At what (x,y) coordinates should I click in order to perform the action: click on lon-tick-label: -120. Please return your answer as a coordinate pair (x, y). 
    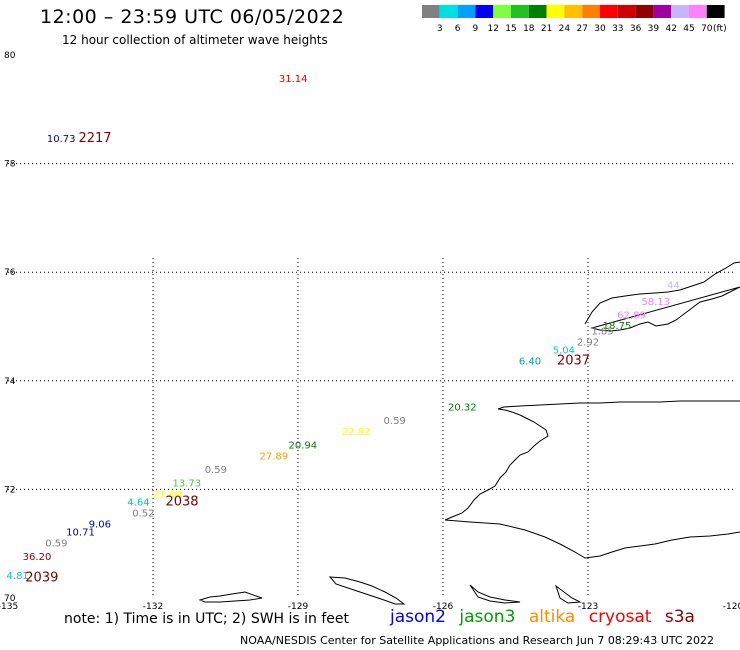
    Looking at the image, I should click on (731, 607).